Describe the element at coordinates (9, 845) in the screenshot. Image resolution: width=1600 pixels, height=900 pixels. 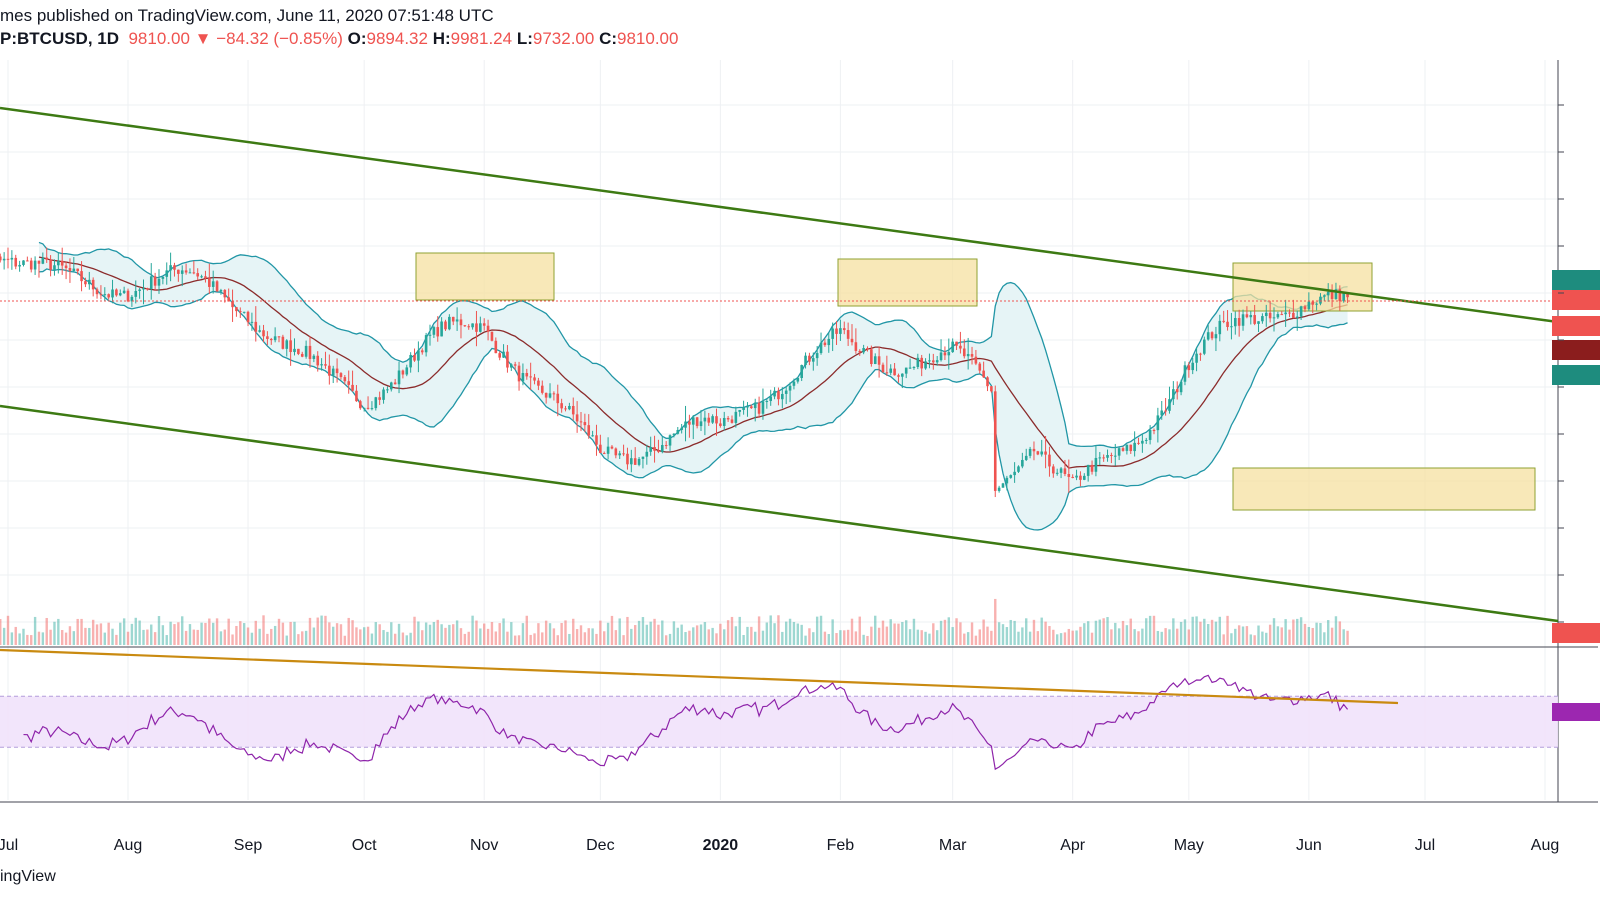
I see `x-axis-label: Jul` at that location.